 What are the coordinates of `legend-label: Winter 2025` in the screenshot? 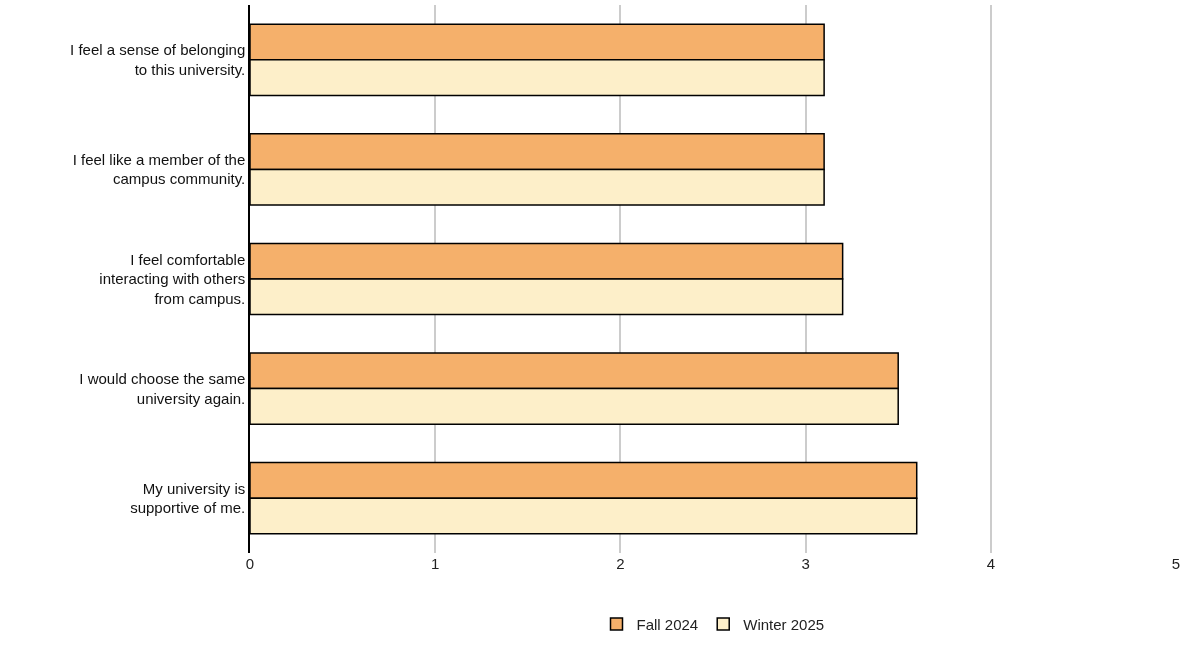 It's located at (784, 624).